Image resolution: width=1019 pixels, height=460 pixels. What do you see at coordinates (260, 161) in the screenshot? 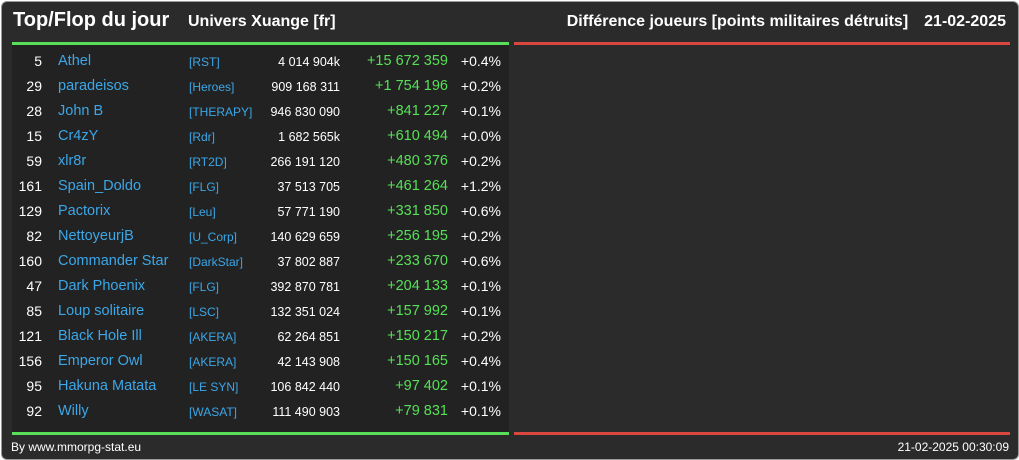
I see `table-row: 59 xlr8r [RT2D] 266 191 120 +480 376 +0.2%` at bounding box center [260, 161].